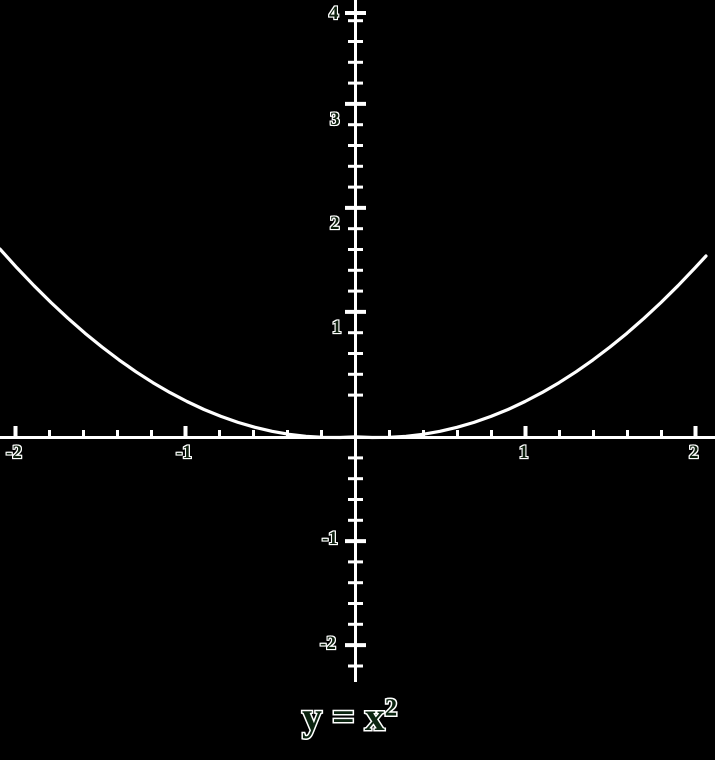 This screenshot has height=760, width=715. I want to click on y-tick-label-pos1: 1, so click(337, 327).